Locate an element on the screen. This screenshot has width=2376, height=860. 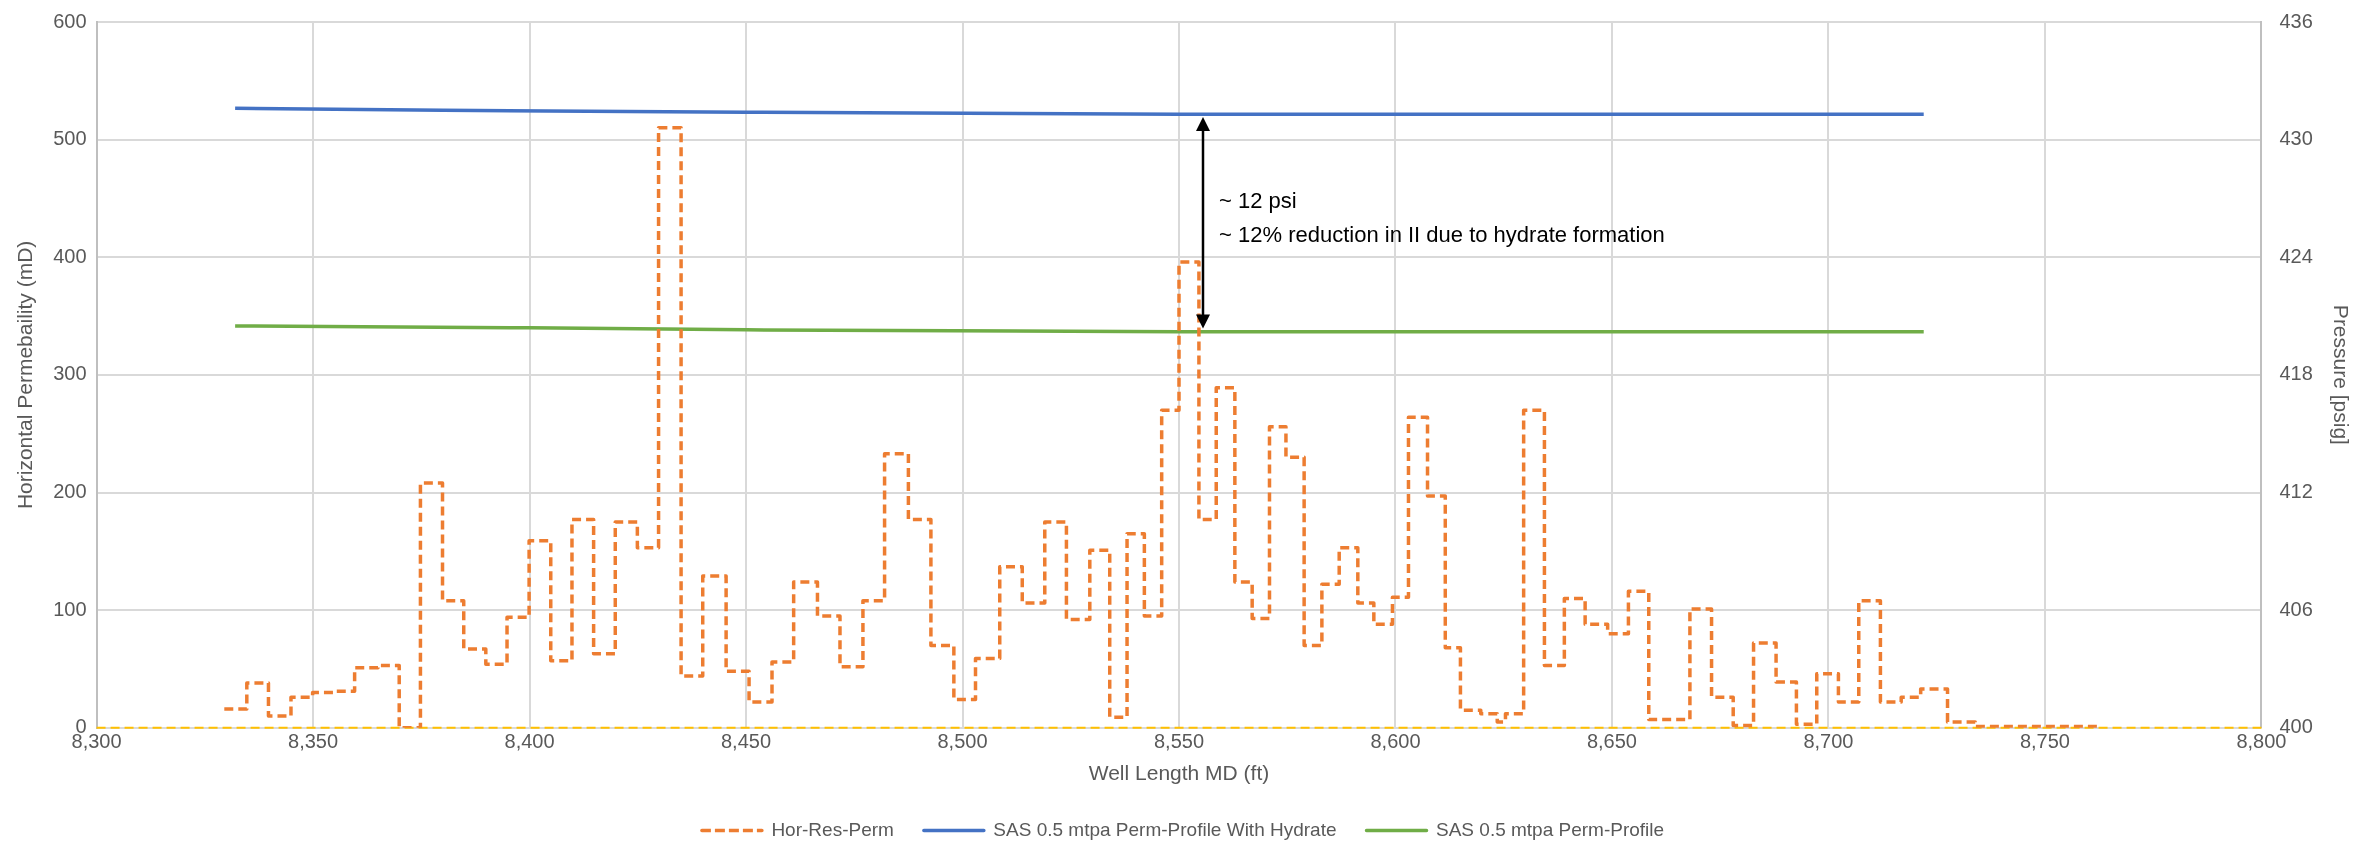
y-tick-label: 200 is located at coordinates (70, 491).